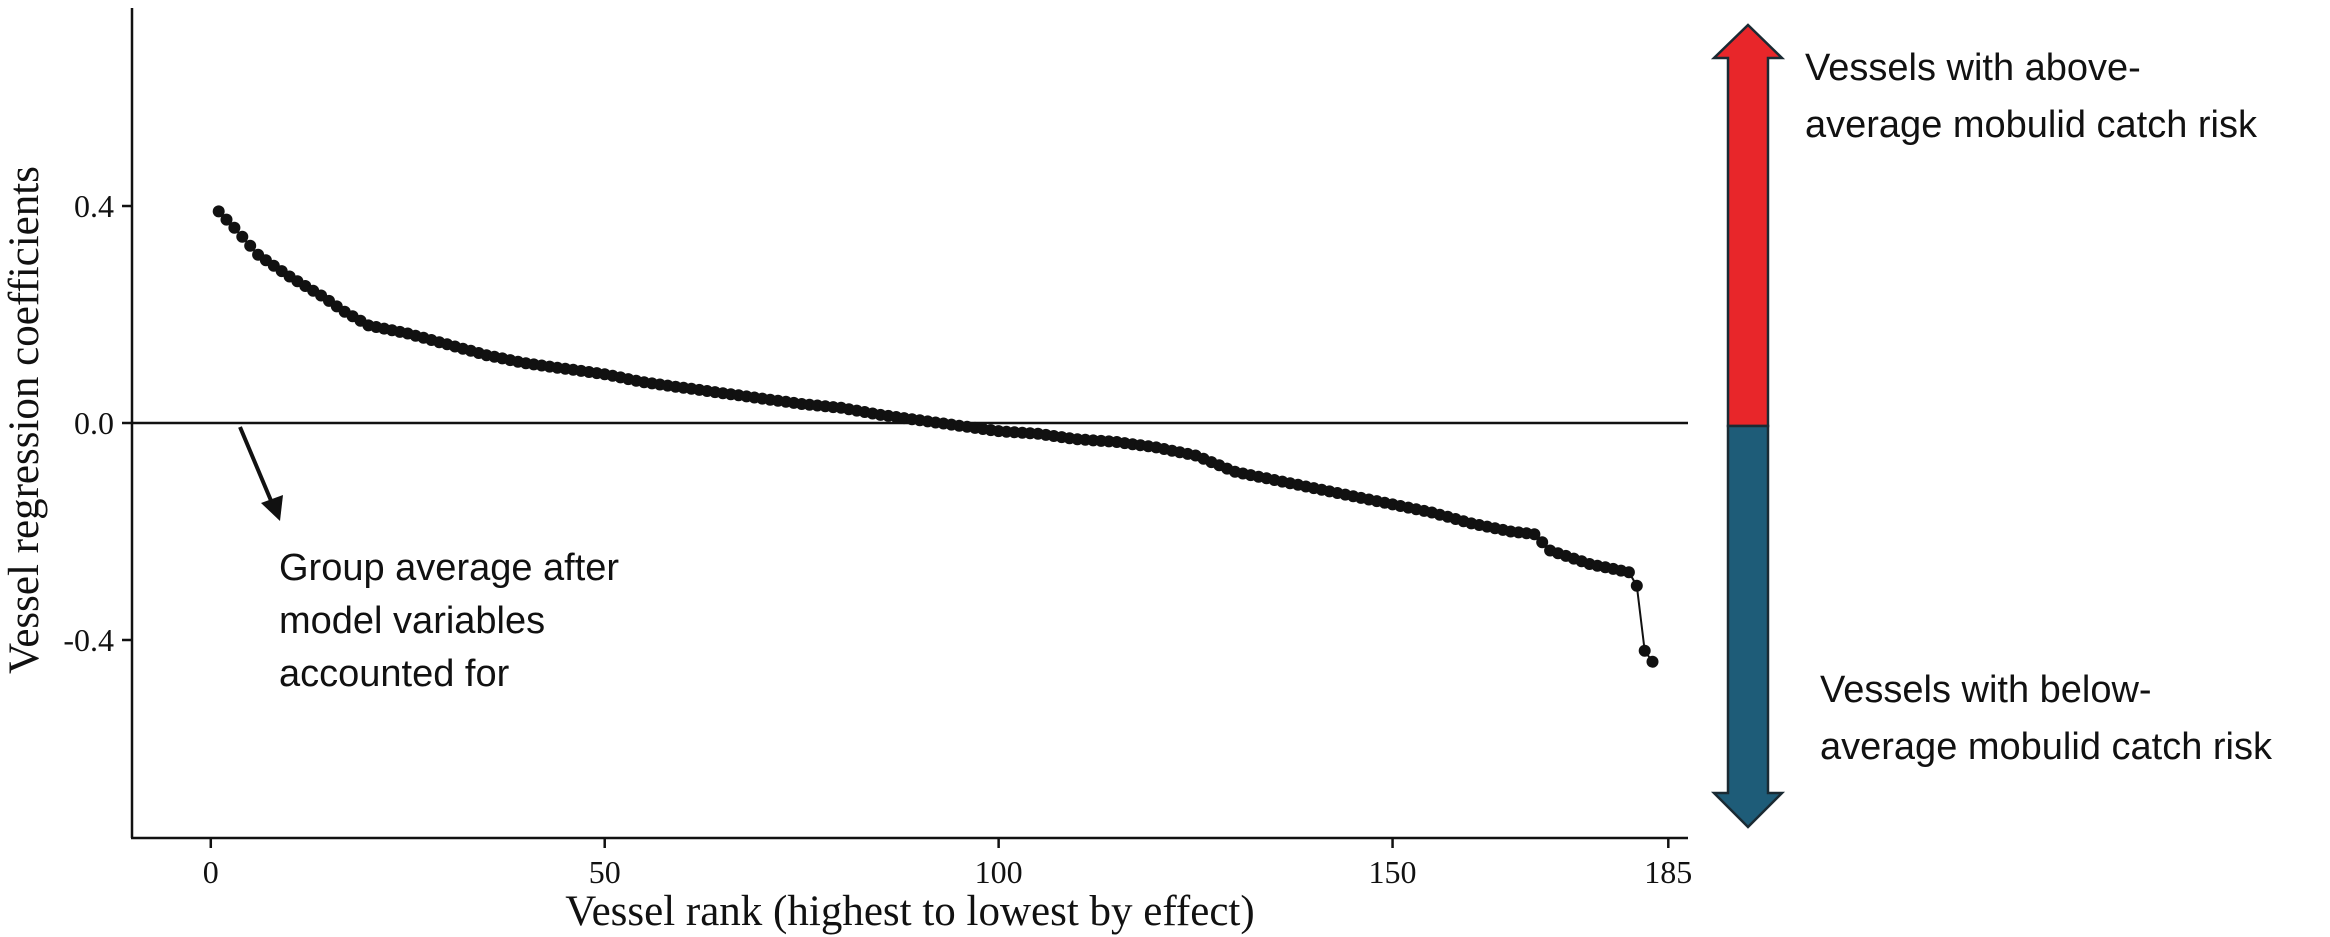 This screenshot has height=937, width=2330. What do you see at coordinates (1973, 68) in the screenshot?
I see `above-label-line-1: Vessels with above-` at bounding box center [1973, 68].